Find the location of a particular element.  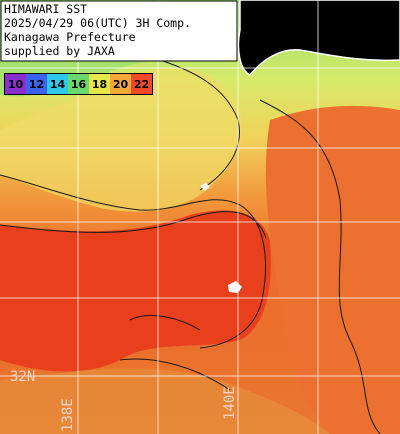

legend-label: 20 is located at coordinates (121, 84).